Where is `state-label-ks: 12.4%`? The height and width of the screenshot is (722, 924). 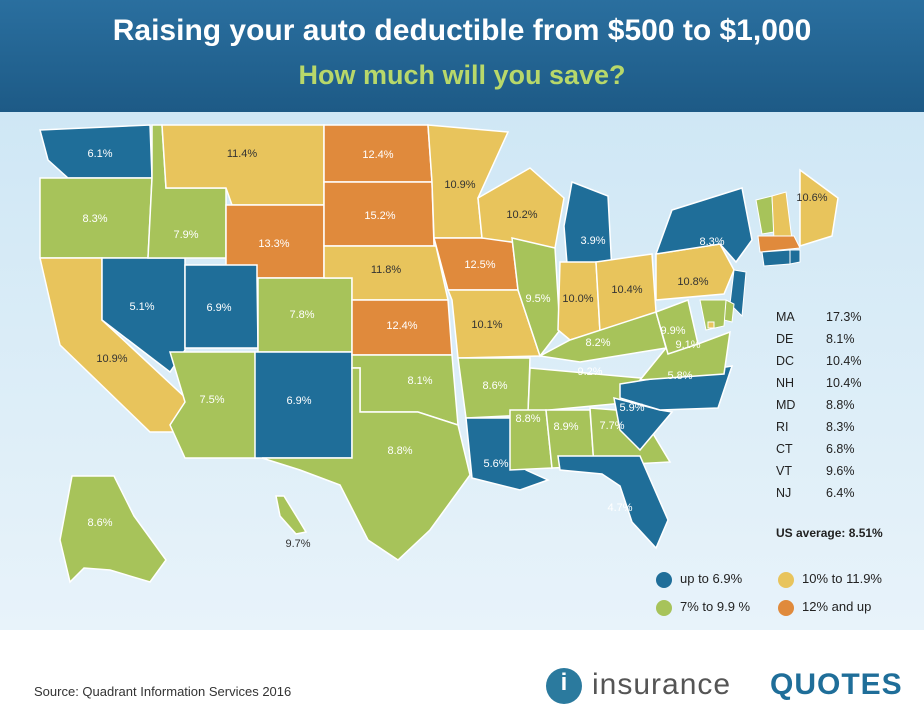 state-label-ks: 12.4% is located at coordinates (401, 326).